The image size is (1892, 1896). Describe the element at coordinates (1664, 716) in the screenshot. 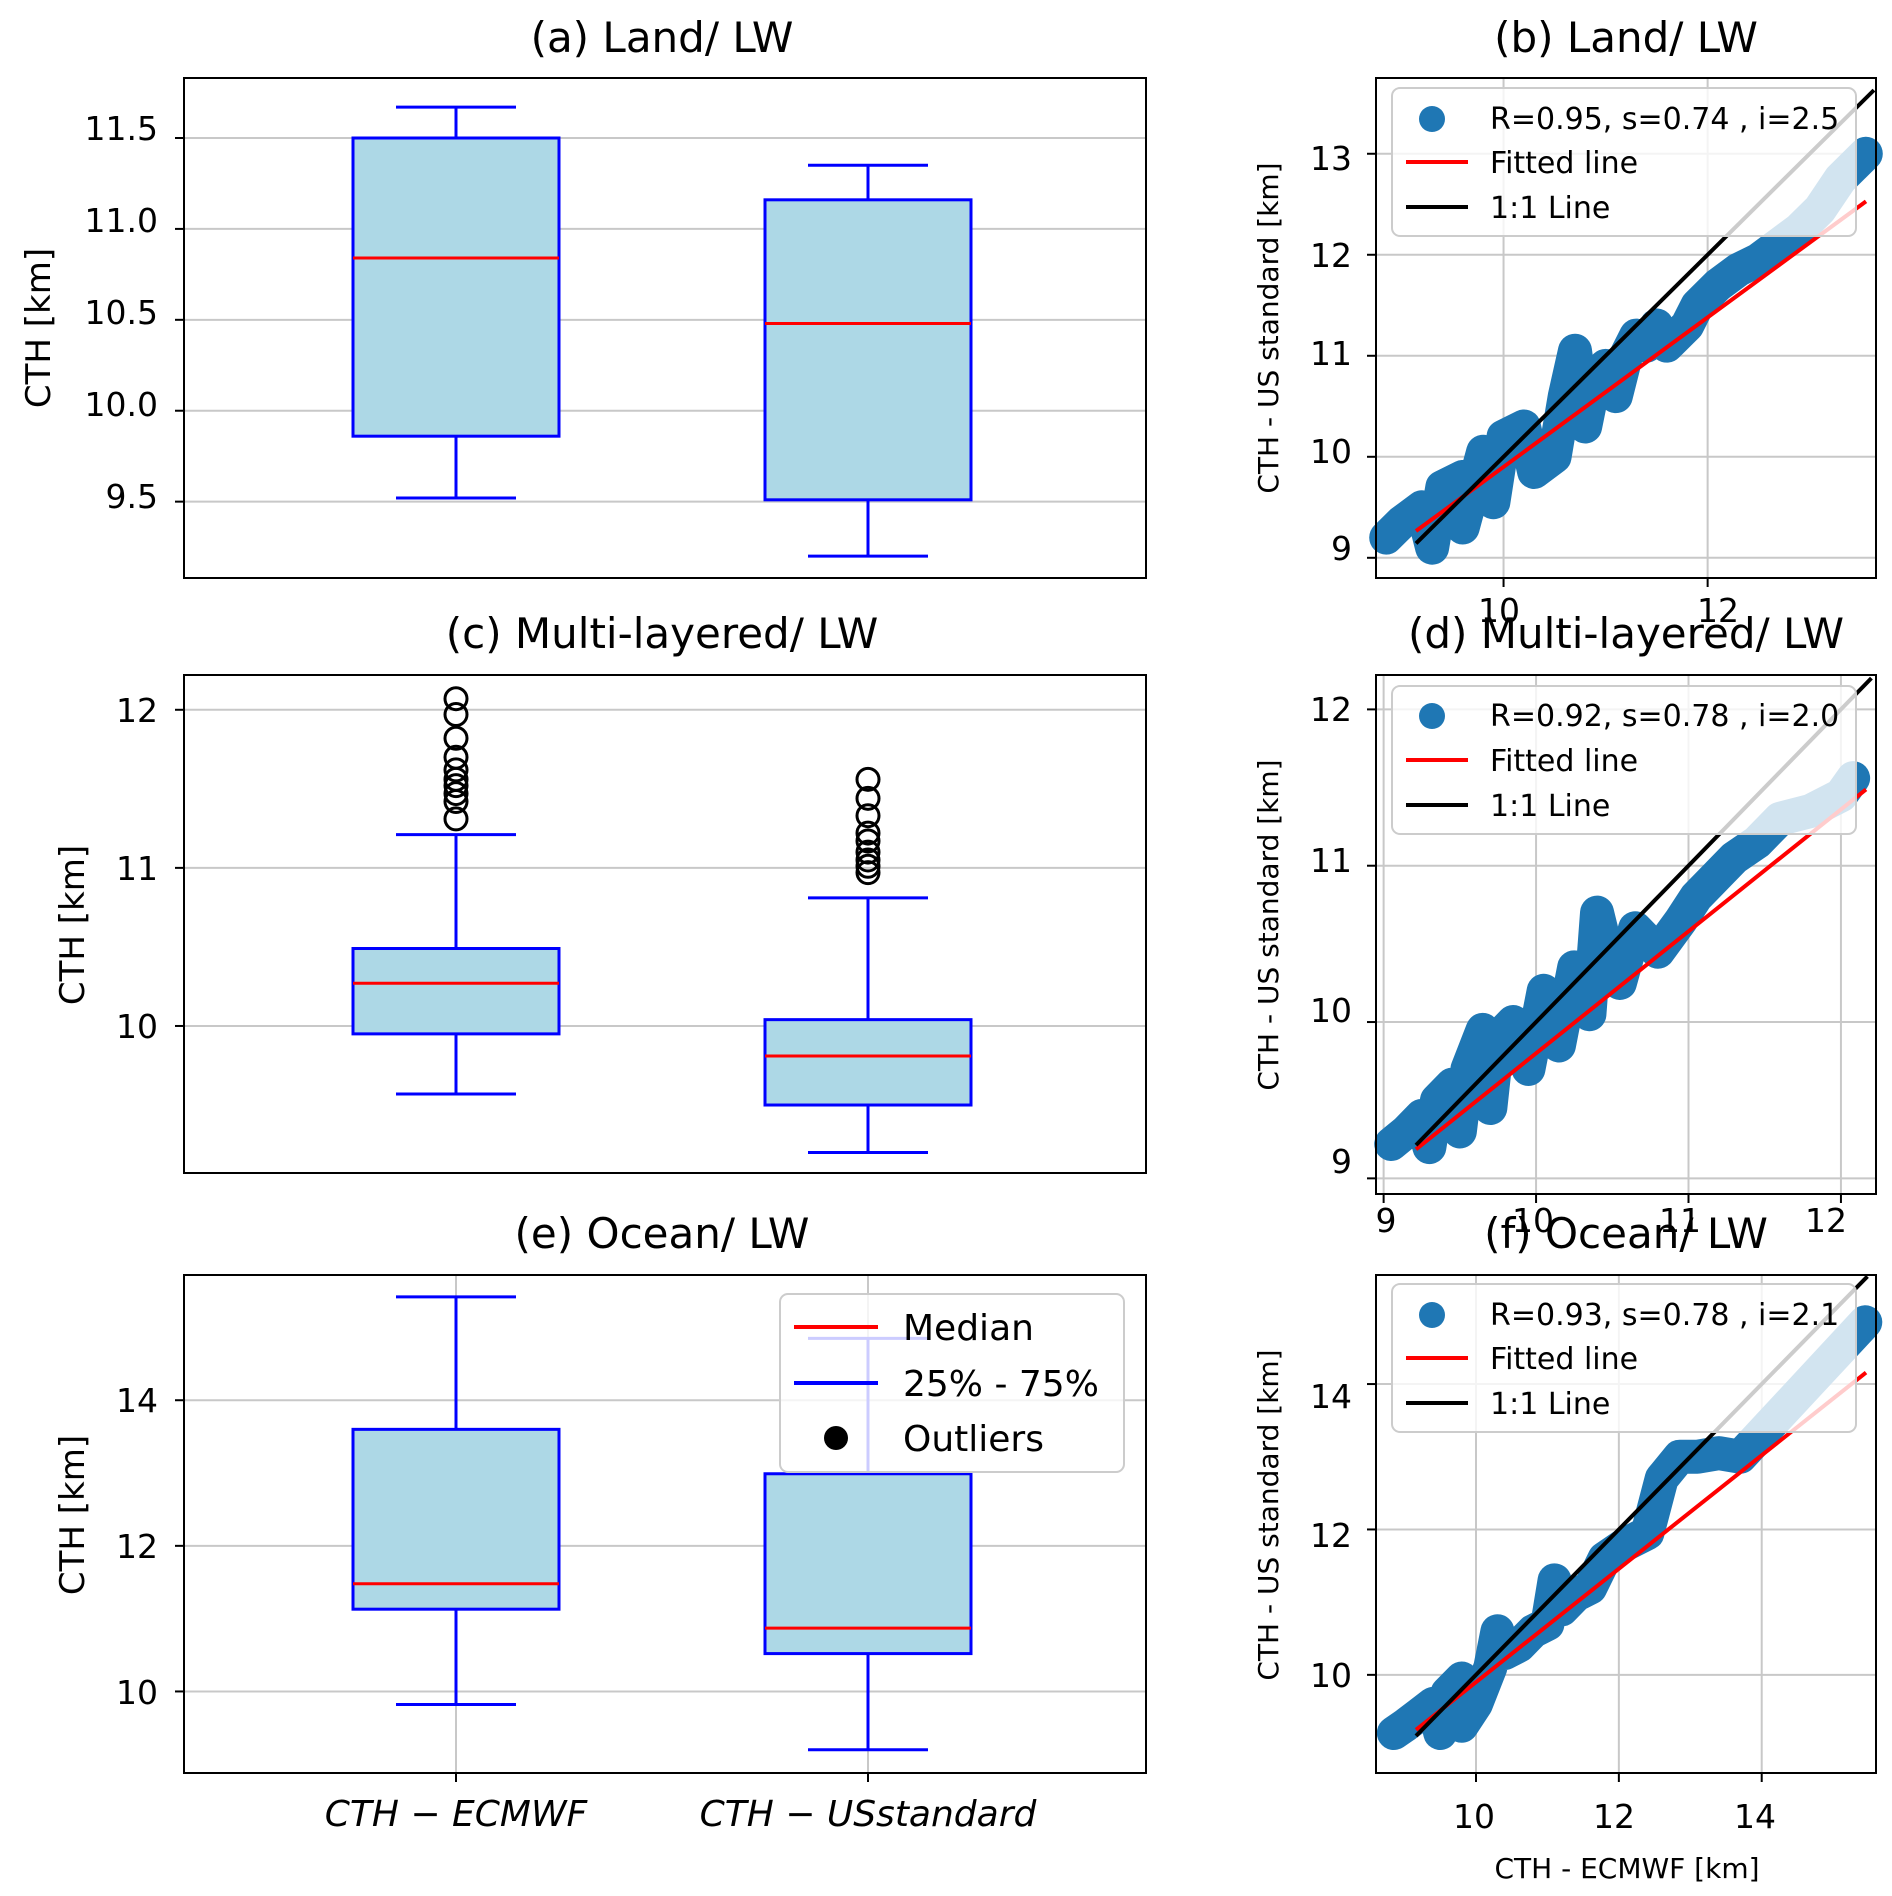

I see `panel-d-legend-stats: R=0.92, s=0.78 , i=2.0` at that location.